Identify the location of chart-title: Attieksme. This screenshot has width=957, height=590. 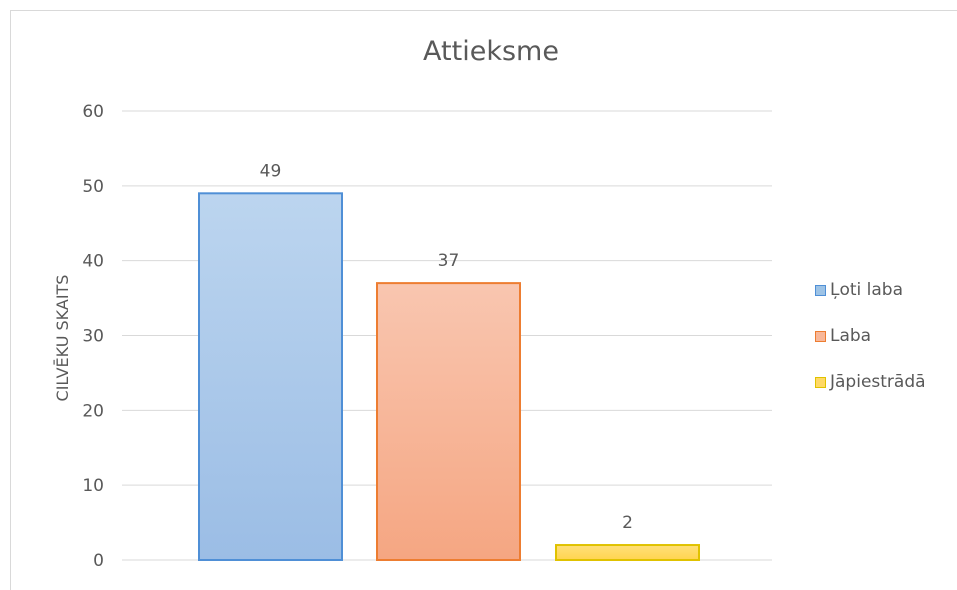
(491, 51).